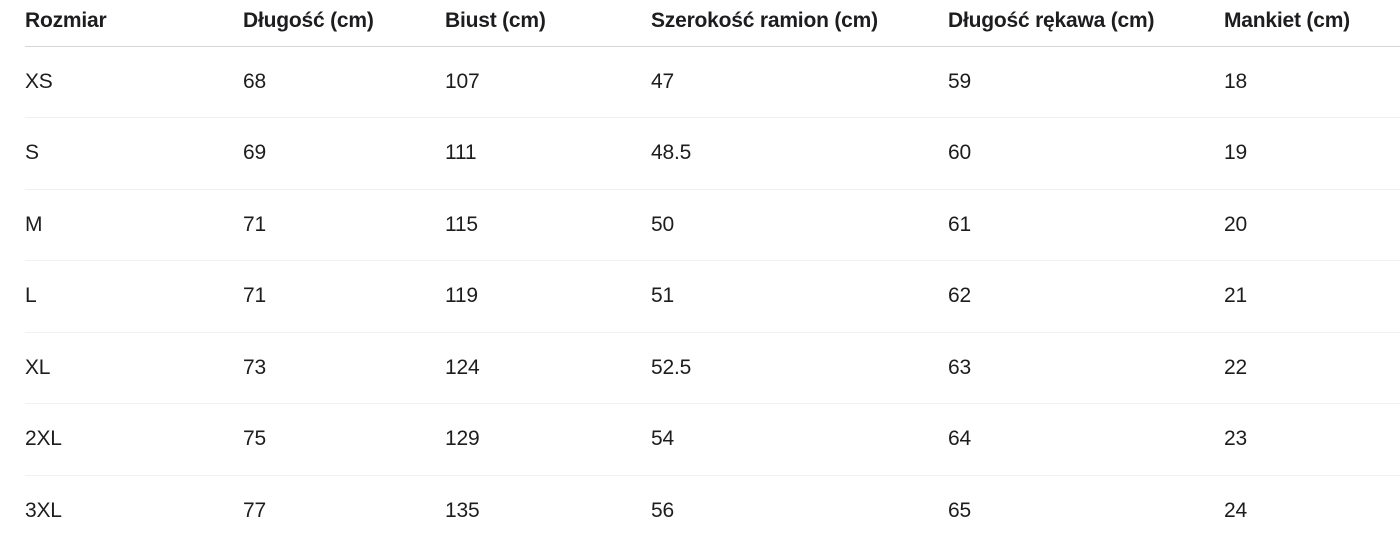  I want to click on measurement-cell: 54, so click(799, 439).